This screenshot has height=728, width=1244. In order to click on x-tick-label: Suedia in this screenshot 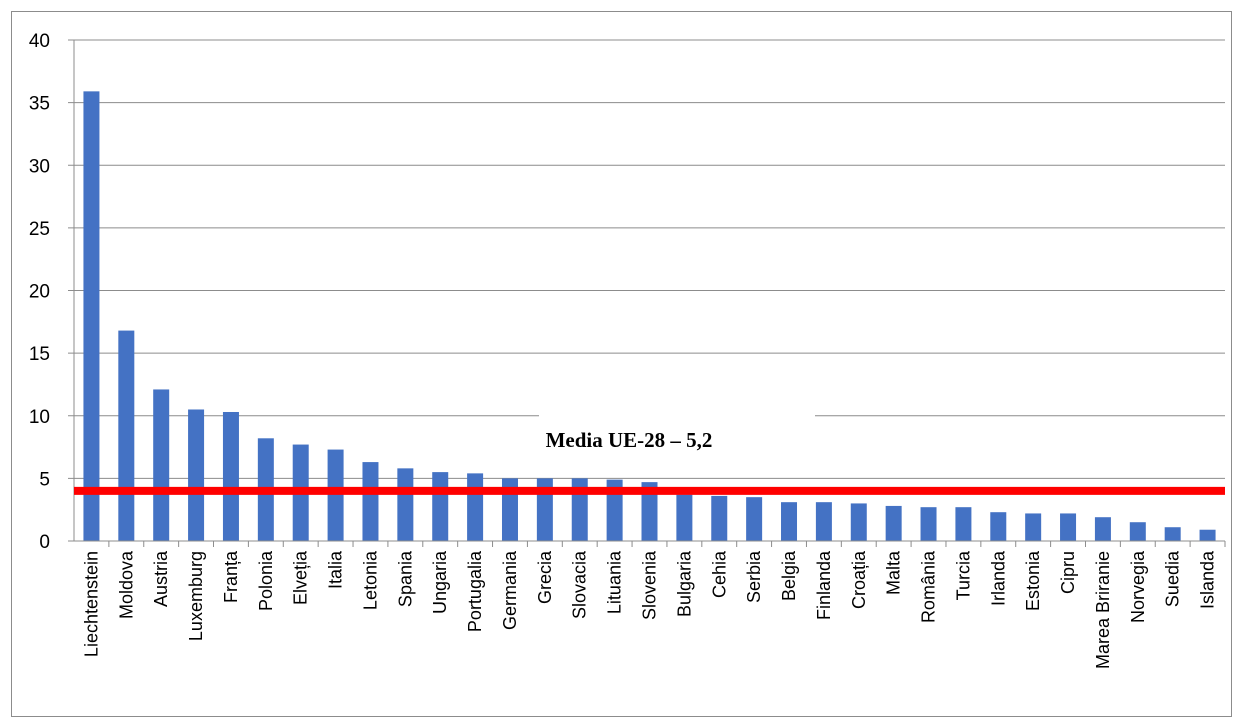, I will do `click(1173, 578)`.